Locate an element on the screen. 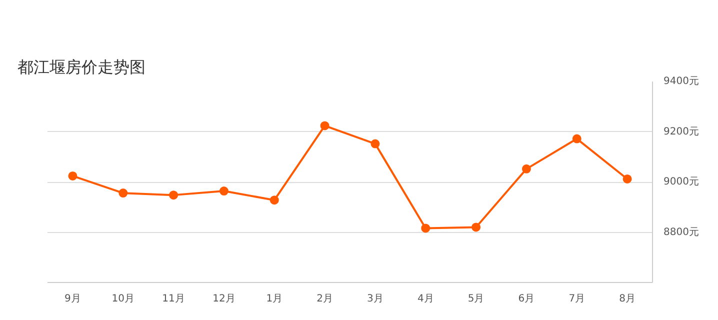 The width and height of the screenshot is (718, 320). x-tick-label: 8月 is located at coordinates (627, 299).